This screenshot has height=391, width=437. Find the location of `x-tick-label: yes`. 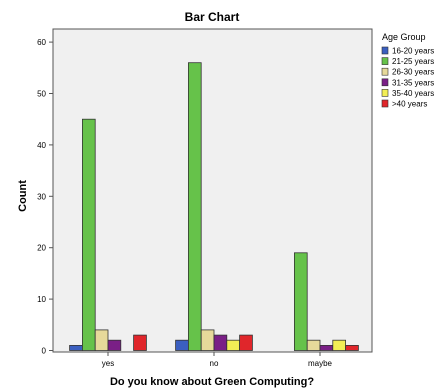

x-tick-label: yes is located at coordinates (108, 363).